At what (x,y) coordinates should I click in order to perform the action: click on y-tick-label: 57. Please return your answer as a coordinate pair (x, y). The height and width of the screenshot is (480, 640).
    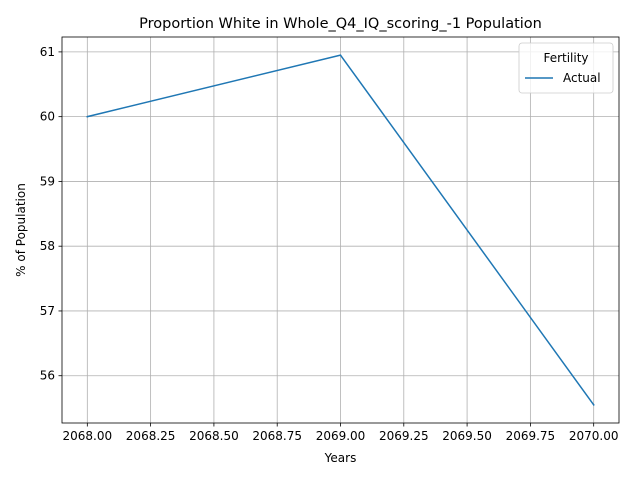
    Looking at the image, I should click on (47, 311).